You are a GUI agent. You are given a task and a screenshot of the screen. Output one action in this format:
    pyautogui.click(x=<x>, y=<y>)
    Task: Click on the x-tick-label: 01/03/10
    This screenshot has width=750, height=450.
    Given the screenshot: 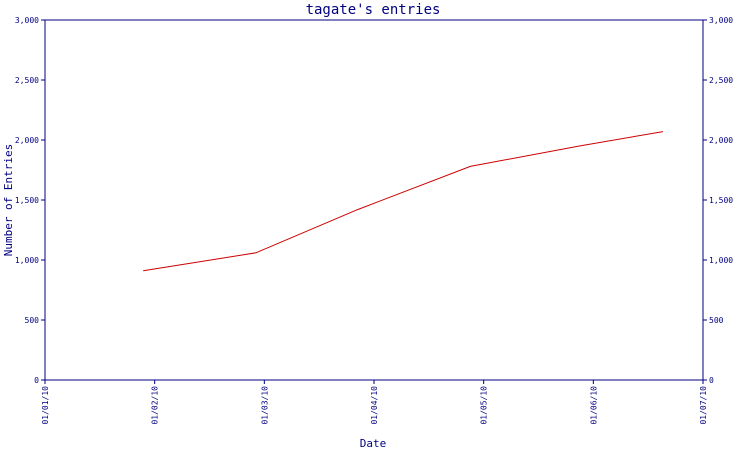 What is the action you would take?
    pyautogui.click(x=264, y=405)
    